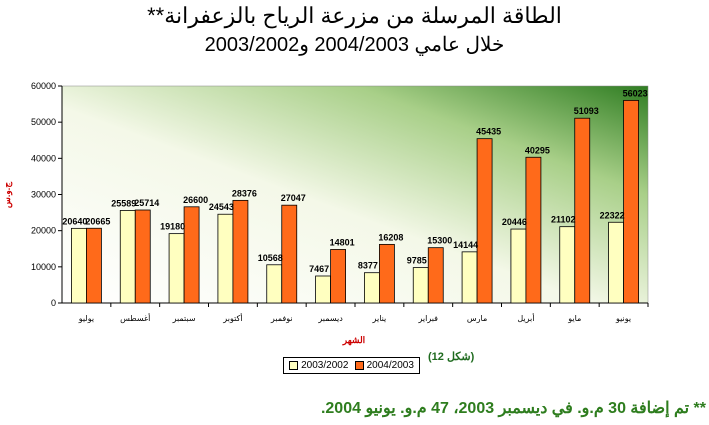 Image resolution: width=709 pixels, height=425 pixels. Describe the element at coordinates (586, 111) in the screenshot. I see `data-label: 51093` at that location.